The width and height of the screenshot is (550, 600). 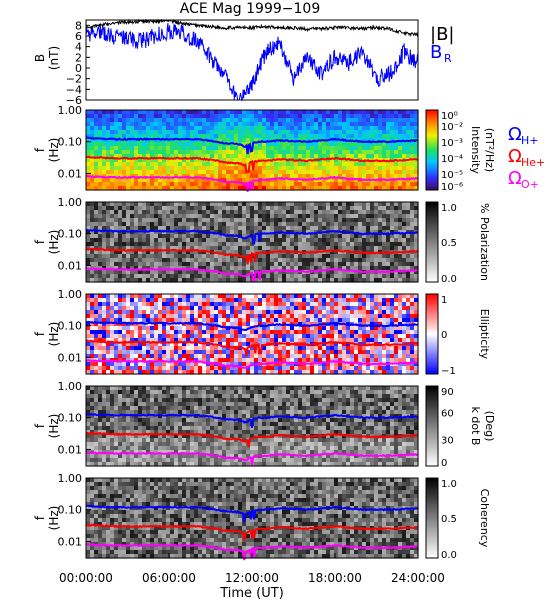 What do you see at coordinates (252, 256) in the screenshot?
I see `gyro-line-Heplus` at bounding box center [252, 256].